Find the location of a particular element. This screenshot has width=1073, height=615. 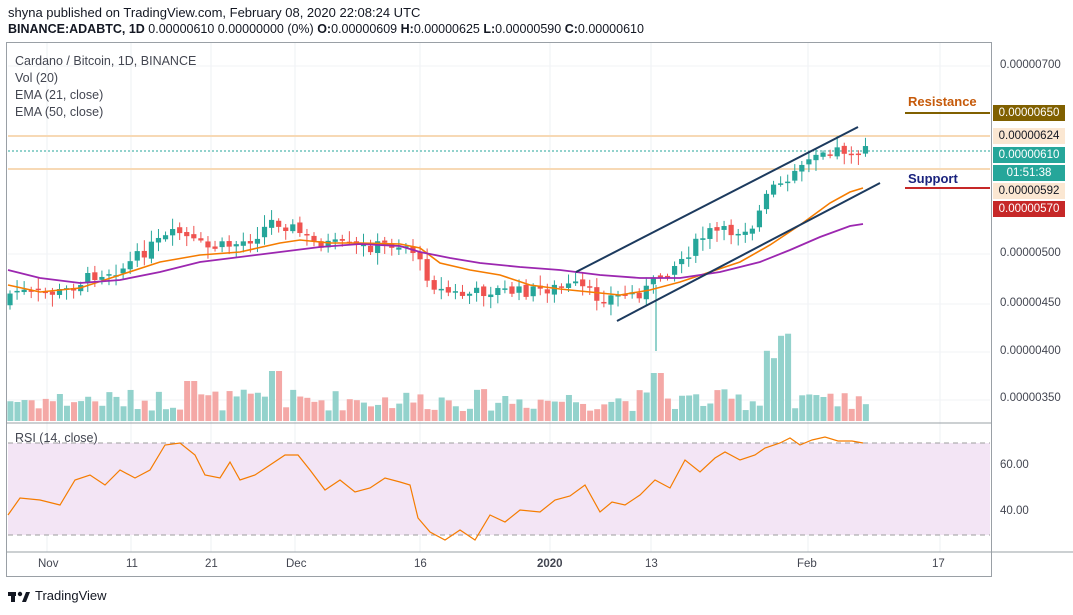

rsi-axis-label: 60.00 is located at coordinates (1014, 465).